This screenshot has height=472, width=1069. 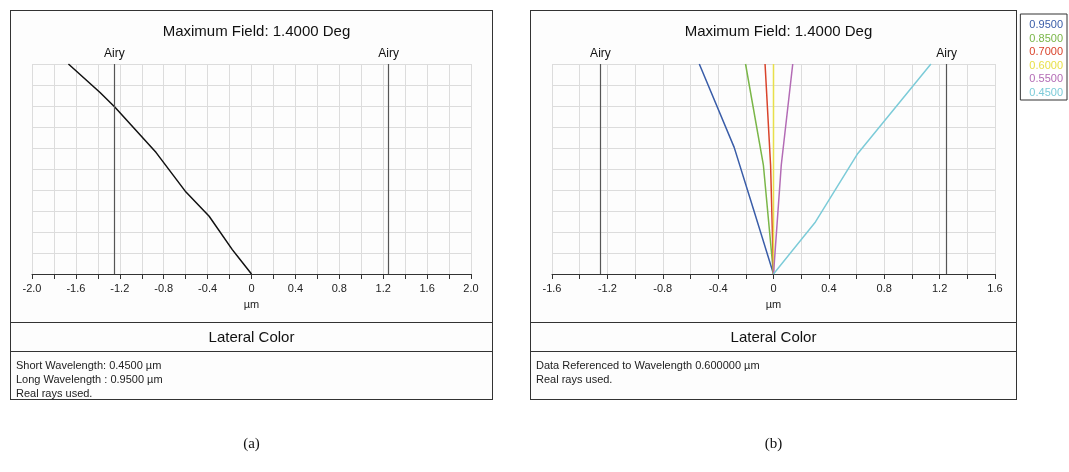 What do you see at coordinates (89, 365) in the screenshot?
I see `text: Short Wavelength: 0.4500 µm` at bounding box center [89, 365].